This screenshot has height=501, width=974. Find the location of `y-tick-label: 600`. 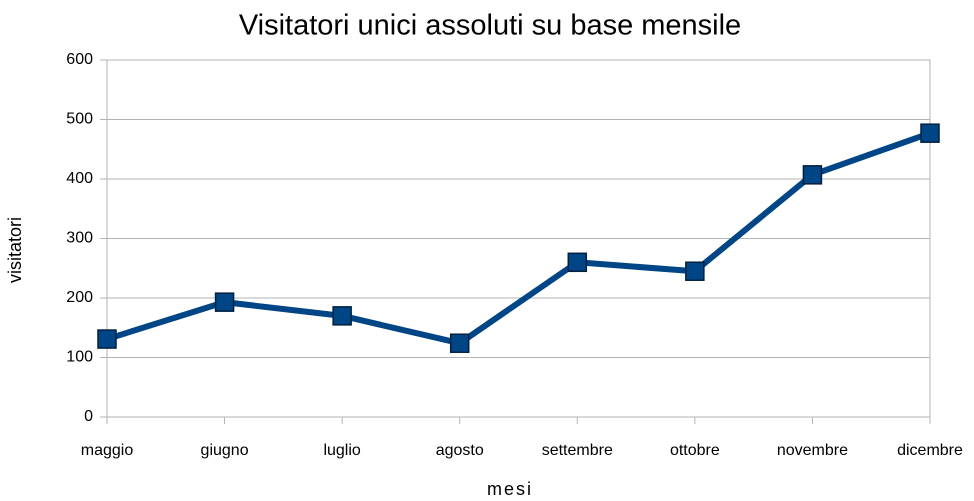

y-tick-label: 600 is located at coordinates (79, 59).